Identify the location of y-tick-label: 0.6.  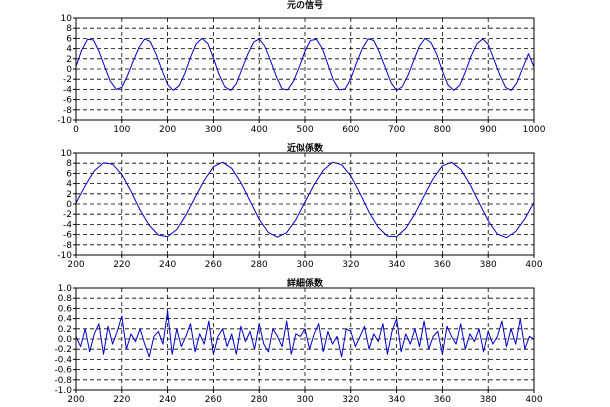
(65, 309).